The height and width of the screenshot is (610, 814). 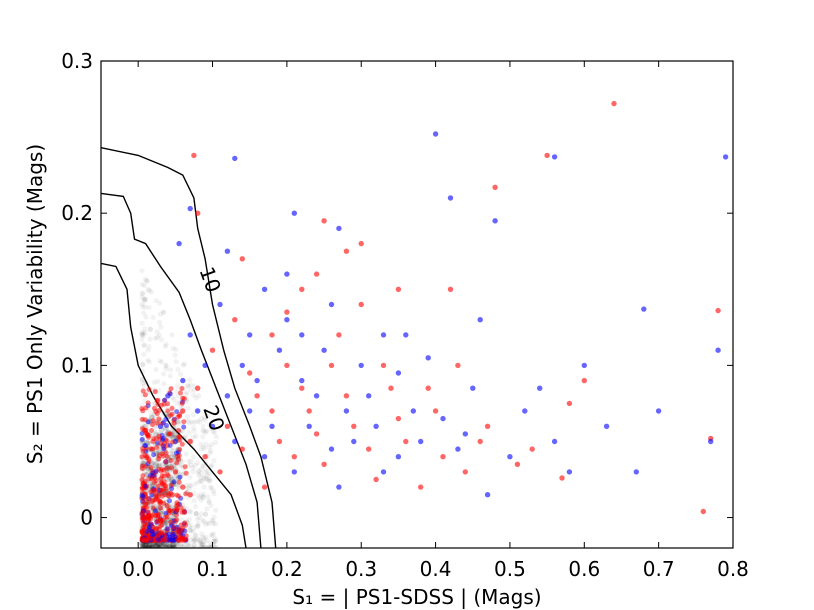 I want to click on y-tick-label: 0.1, so click(x=77, y=365).